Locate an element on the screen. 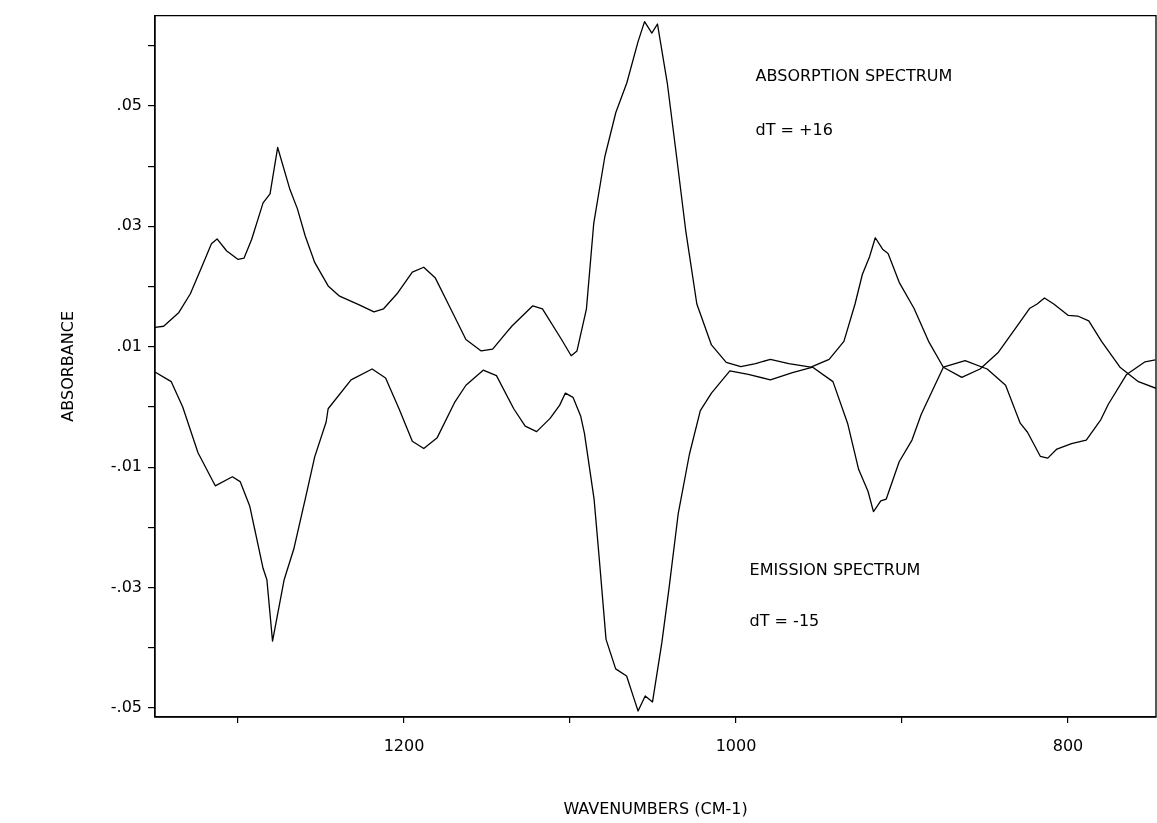 This screenshot has width=1157, height=823. annotation: EMISSION SPECTRUM is located at coordinates (835, 570).